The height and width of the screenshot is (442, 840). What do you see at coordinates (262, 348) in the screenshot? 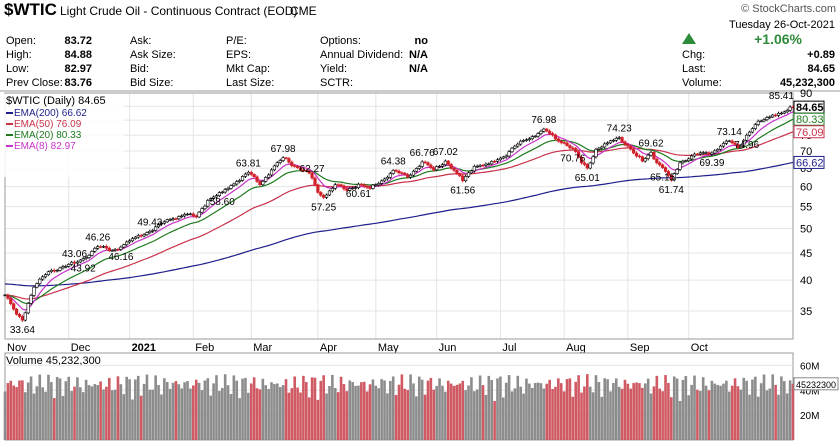
I see `x-tick-label: Mar` at bounding box center [262, 348].